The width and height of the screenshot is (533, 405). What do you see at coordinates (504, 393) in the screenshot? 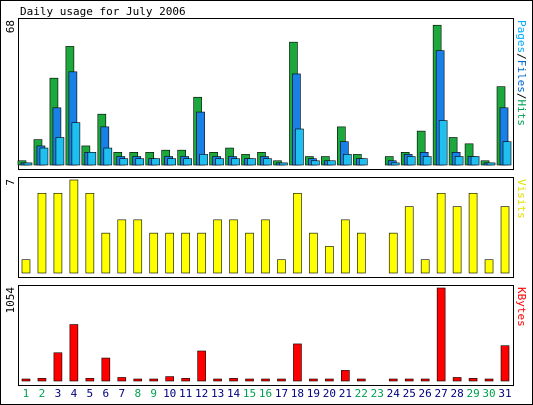
I see `x-tick-label-31: 31` at bounding box center [504, 393].